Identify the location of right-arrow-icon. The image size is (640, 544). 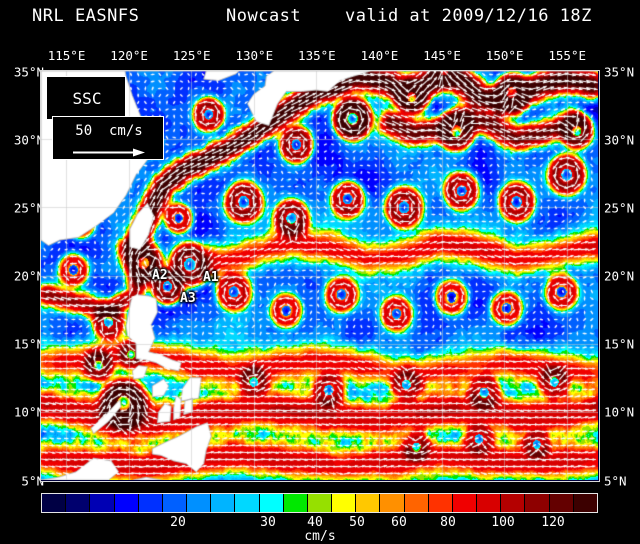
(109, 152).